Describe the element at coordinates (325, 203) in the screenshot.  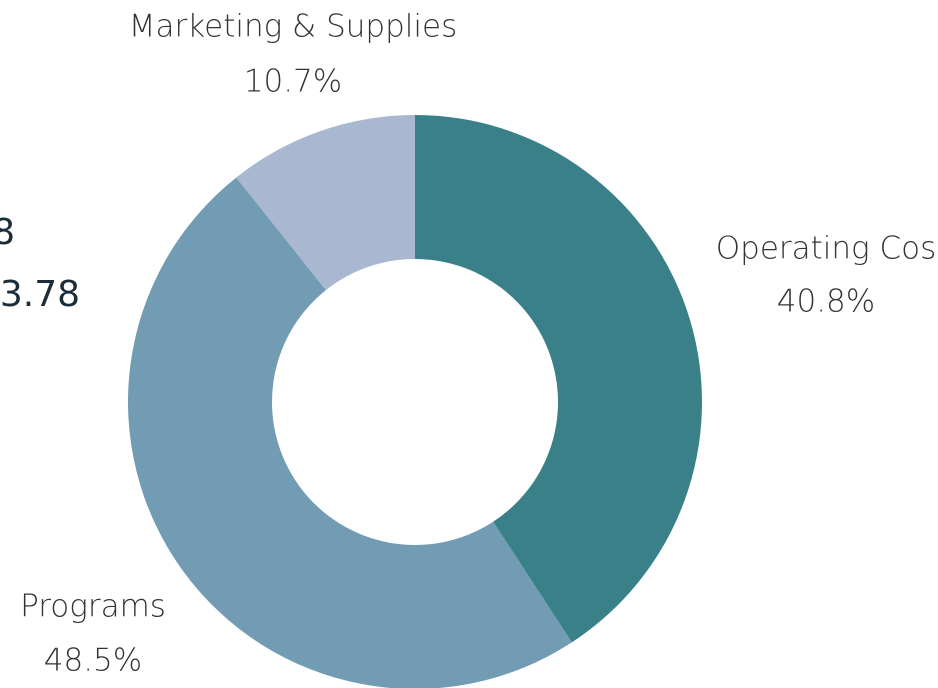
I see `donut-slice` at that location.